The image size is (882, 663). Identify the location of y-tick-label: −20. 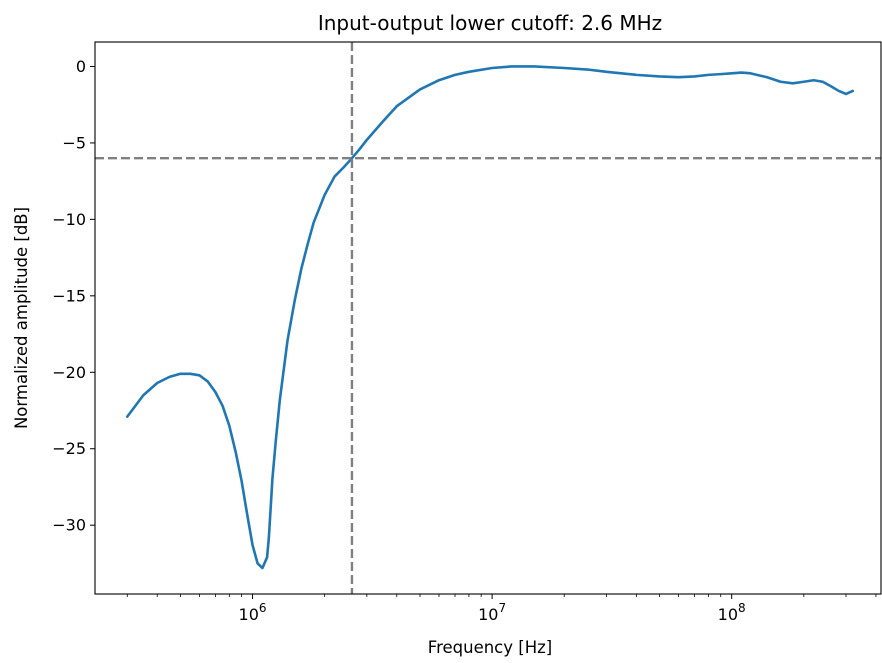
(69, 372).